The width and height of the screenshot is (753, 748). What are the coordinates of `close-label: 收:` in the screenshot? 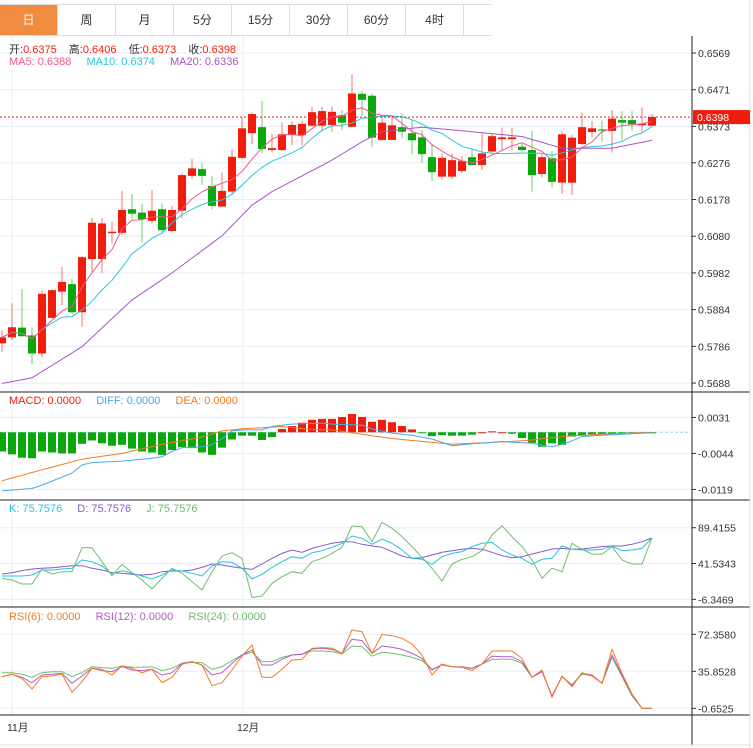 It's located at (195, 50).